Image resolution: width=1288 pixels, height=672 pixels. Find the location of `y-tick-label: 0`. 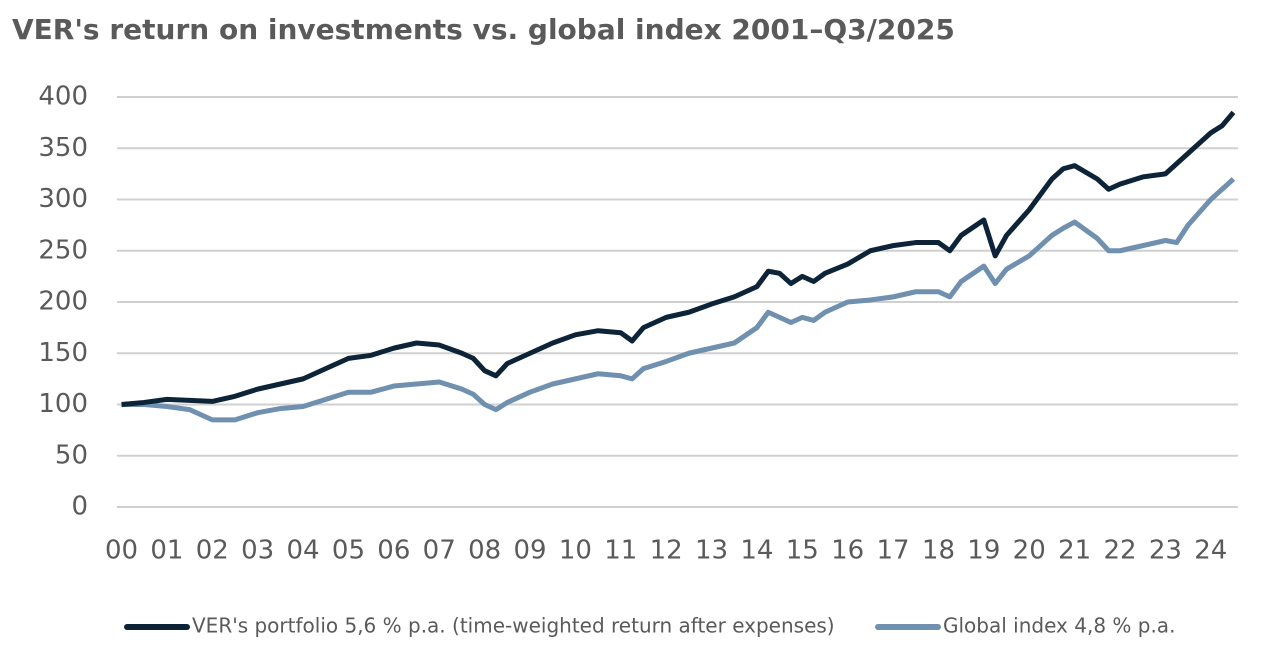

y-tick-label: 0 is located at coordinates (79, 507).